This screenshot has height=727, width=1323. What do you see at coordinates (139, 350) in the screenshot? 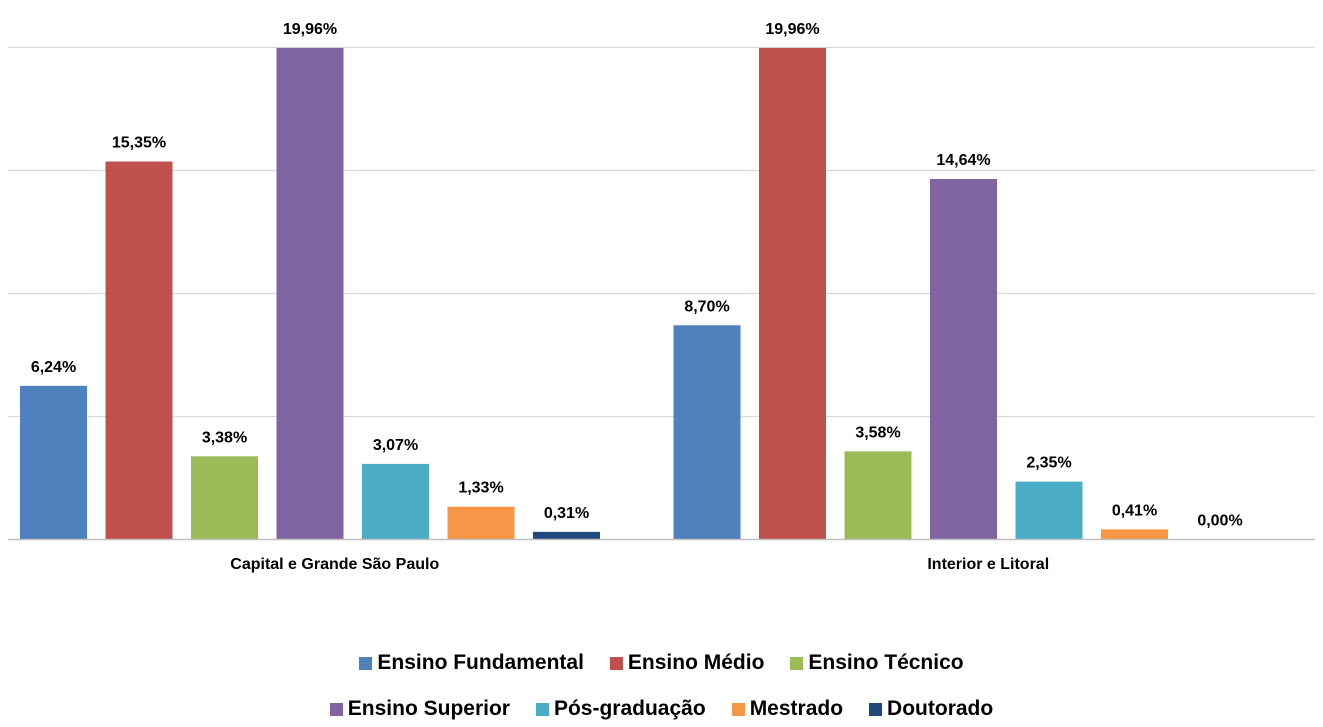
I see `bar-ensino-medio-capital-e-grande-sao-paulo` at bounding box center [139, 350].